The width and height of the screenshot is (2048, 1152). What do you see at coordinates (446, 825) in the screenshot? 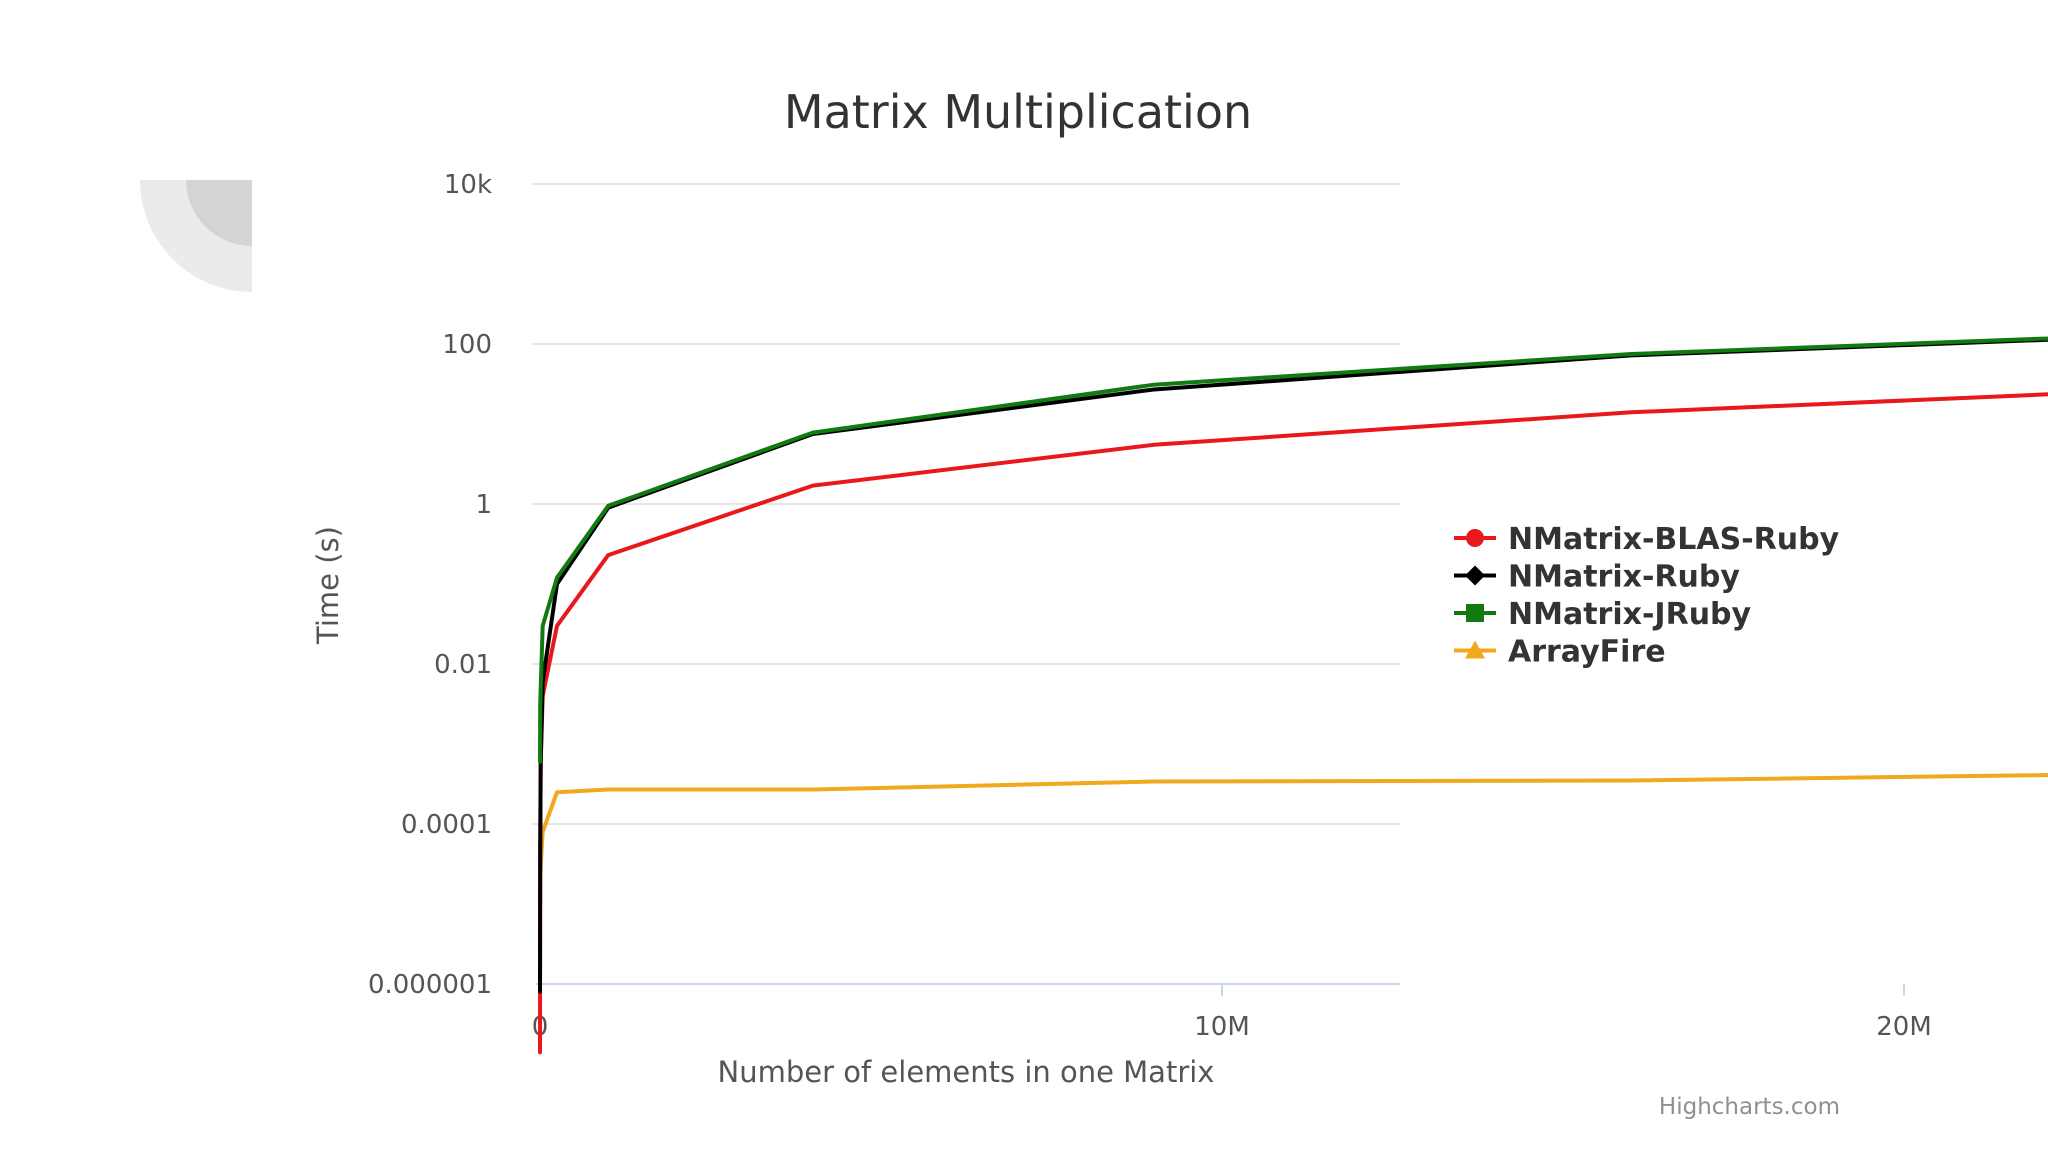
I see `y-tick-label: 0.0001` at bounding box center [446, 825].